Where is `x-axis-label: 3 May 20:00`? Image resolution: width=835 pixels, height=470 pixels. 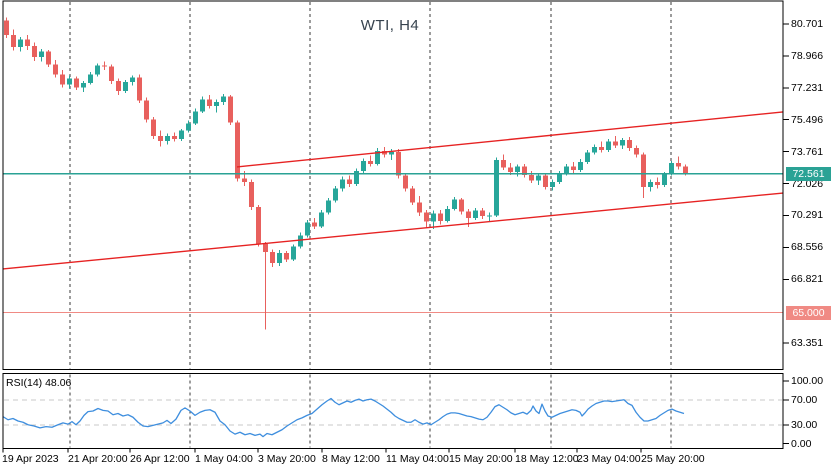
x-axis-label: 3 May 20:00 is located at coordinates (287, 459).